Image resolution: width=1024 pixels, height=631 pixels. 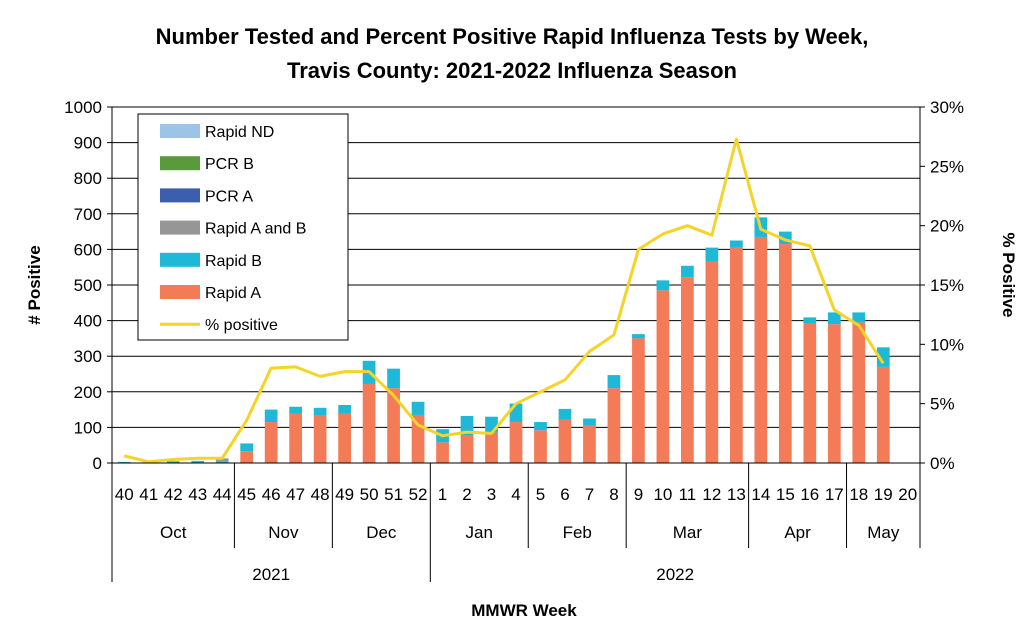 I want to click on y-tick-label: 700, so click(x=88, y=214).